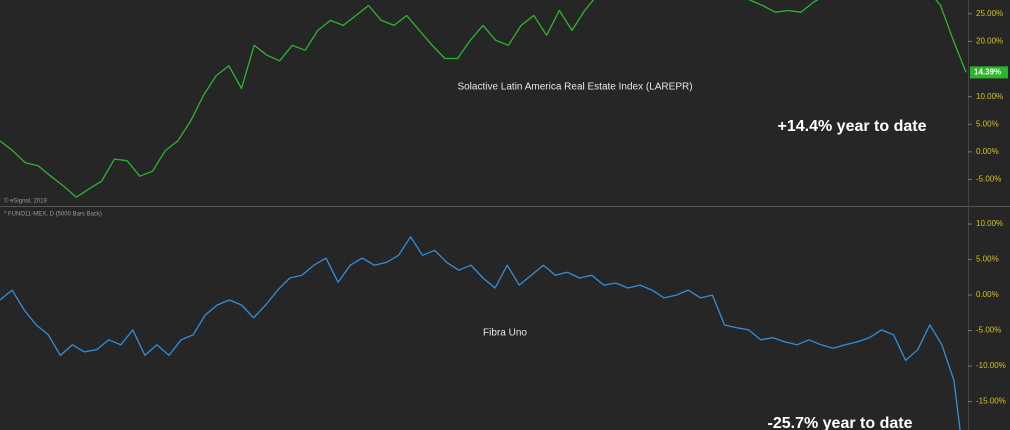 The width and height of the screenshot is (1010, 430). I want to click on y-tick-label: 20.00%, so click(989, 41).